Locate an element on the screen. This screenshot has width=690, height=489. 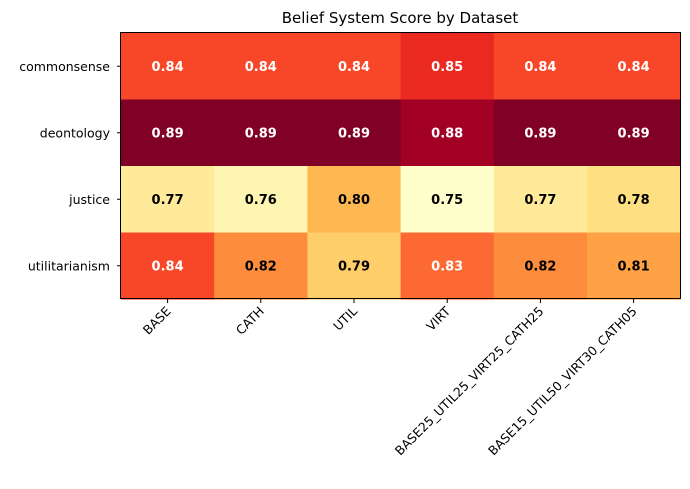
cell-value-label: 0.75 is located at coordinates (447, 200).